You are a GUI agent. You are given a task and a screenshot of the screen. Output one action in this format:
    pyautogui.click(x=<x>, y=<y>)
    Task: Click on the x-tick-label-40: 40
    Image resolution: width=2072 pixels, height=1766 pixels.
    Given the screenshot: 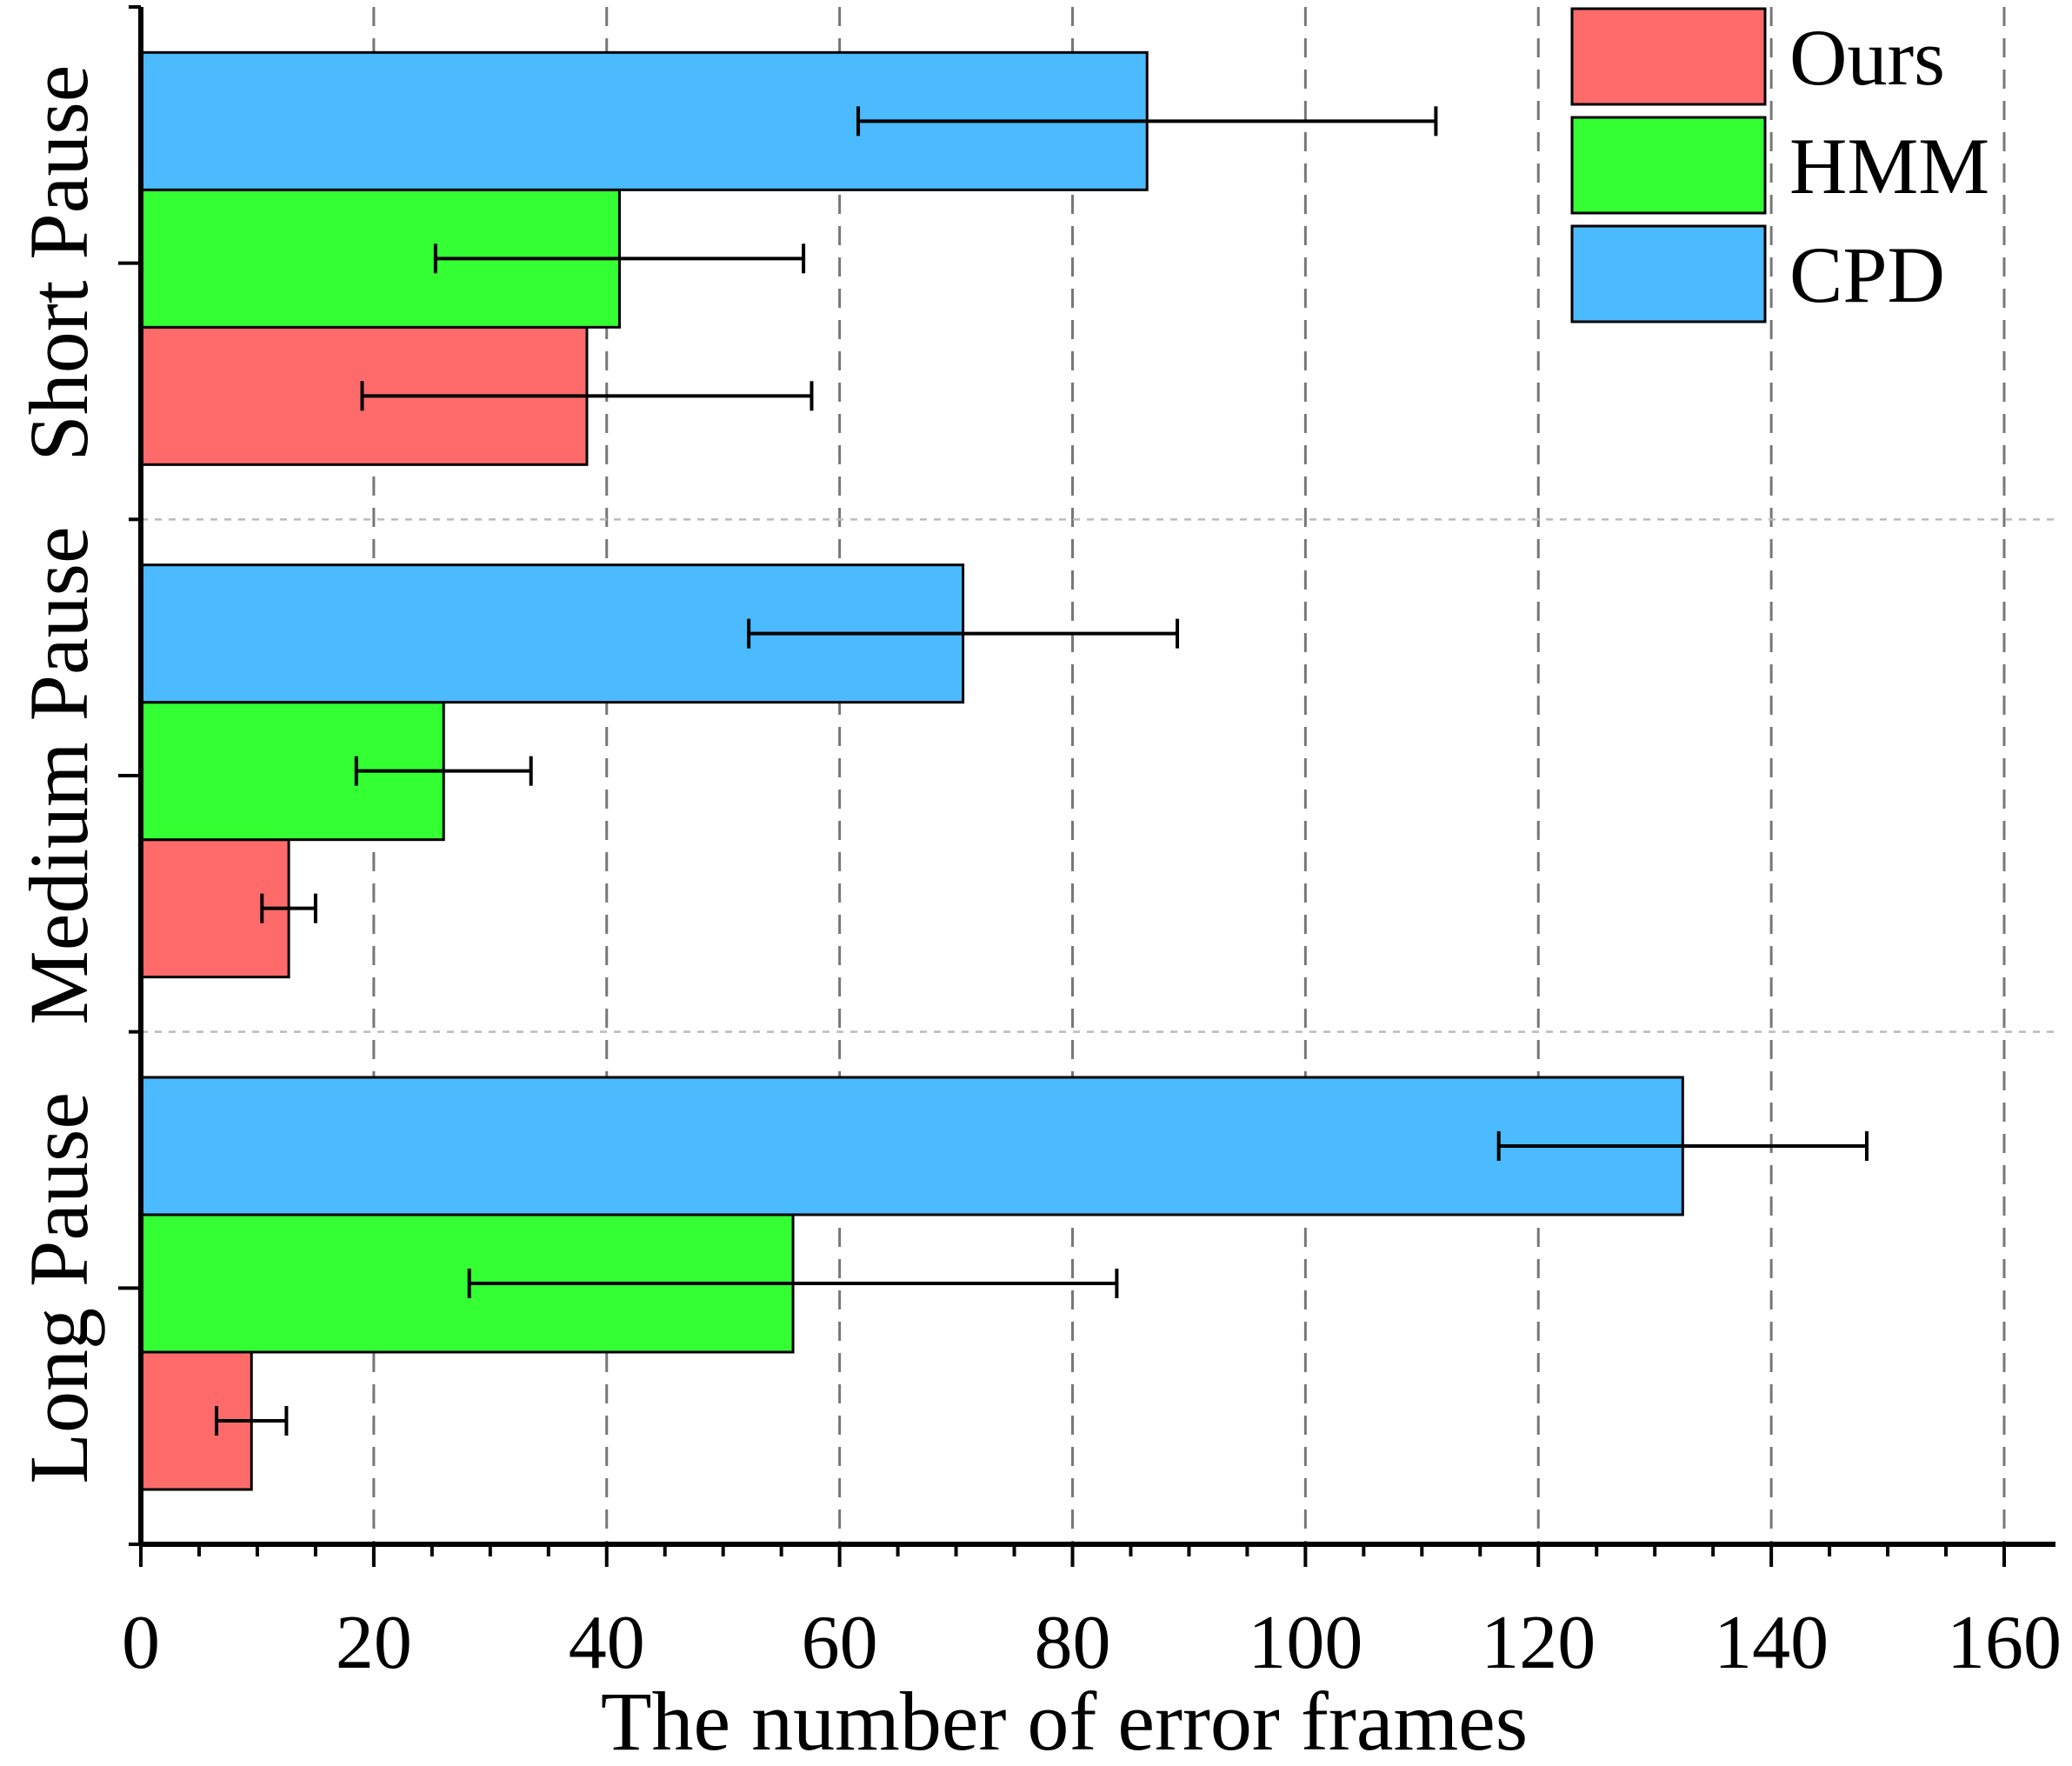 What is the action you would take?
    pyautogui.click(x=607, y=1643)
    